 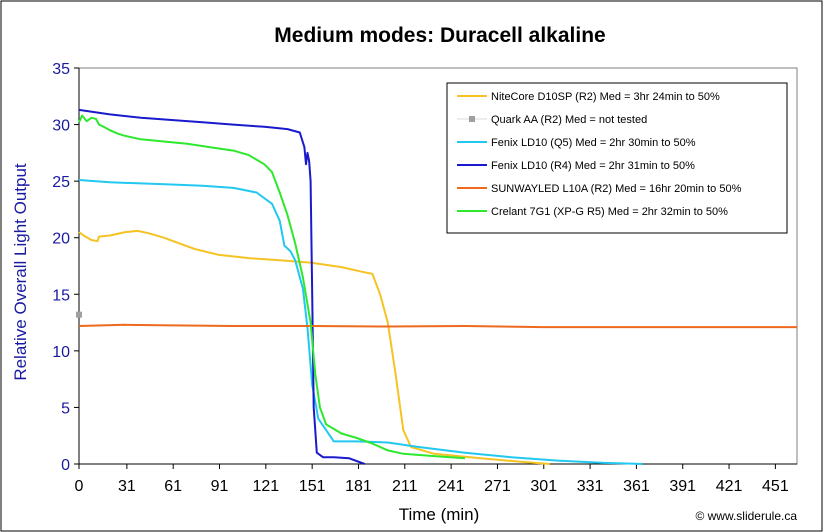 I want to click on x-tick-label: 121, so click(x=265, y=486).